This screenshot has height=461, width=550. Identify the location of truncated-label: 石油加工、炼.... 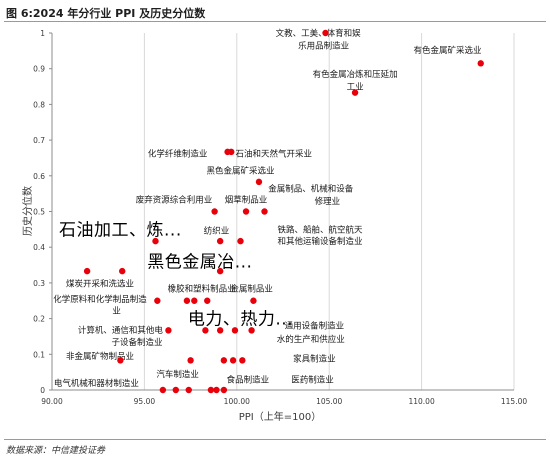
(120, 230).